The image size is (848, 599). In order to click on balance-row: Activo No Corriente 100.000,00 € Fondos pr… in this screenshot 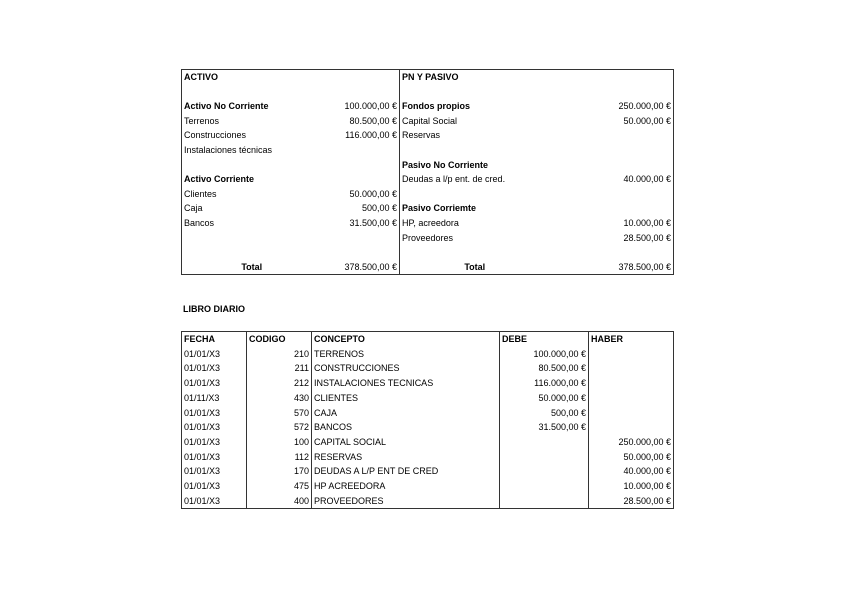, I will do `click(428, 106)`.